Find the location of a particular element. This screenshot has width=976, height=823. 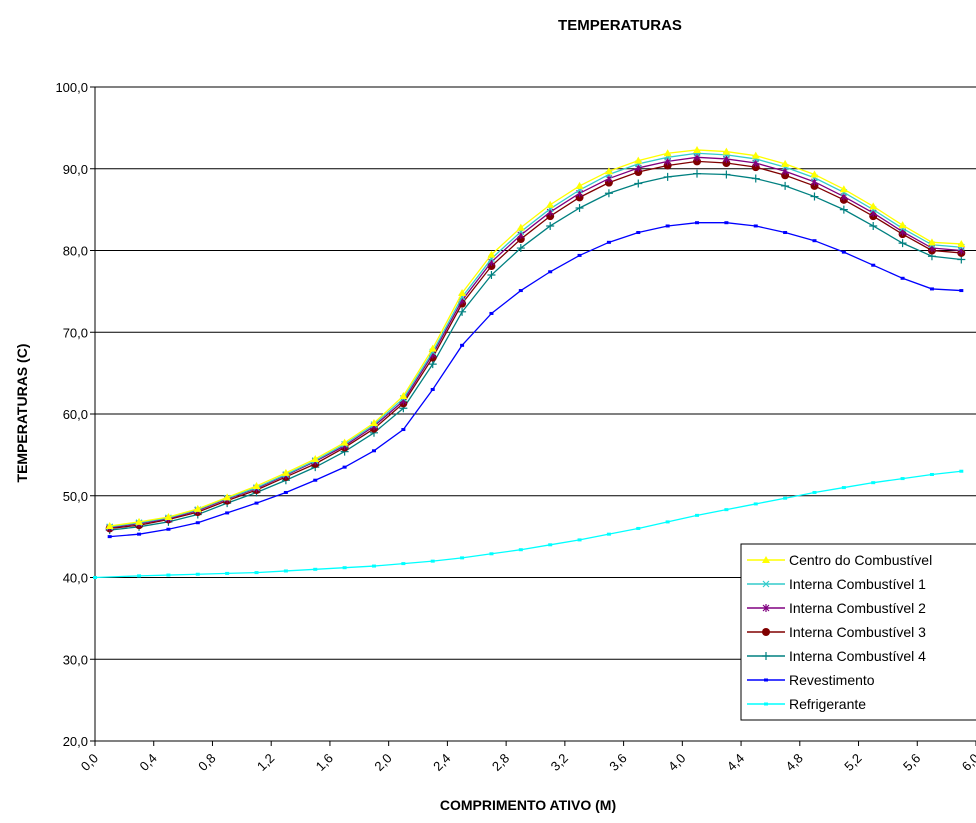

x-tick-label: 2,4 is located at coordinates (441, 762).